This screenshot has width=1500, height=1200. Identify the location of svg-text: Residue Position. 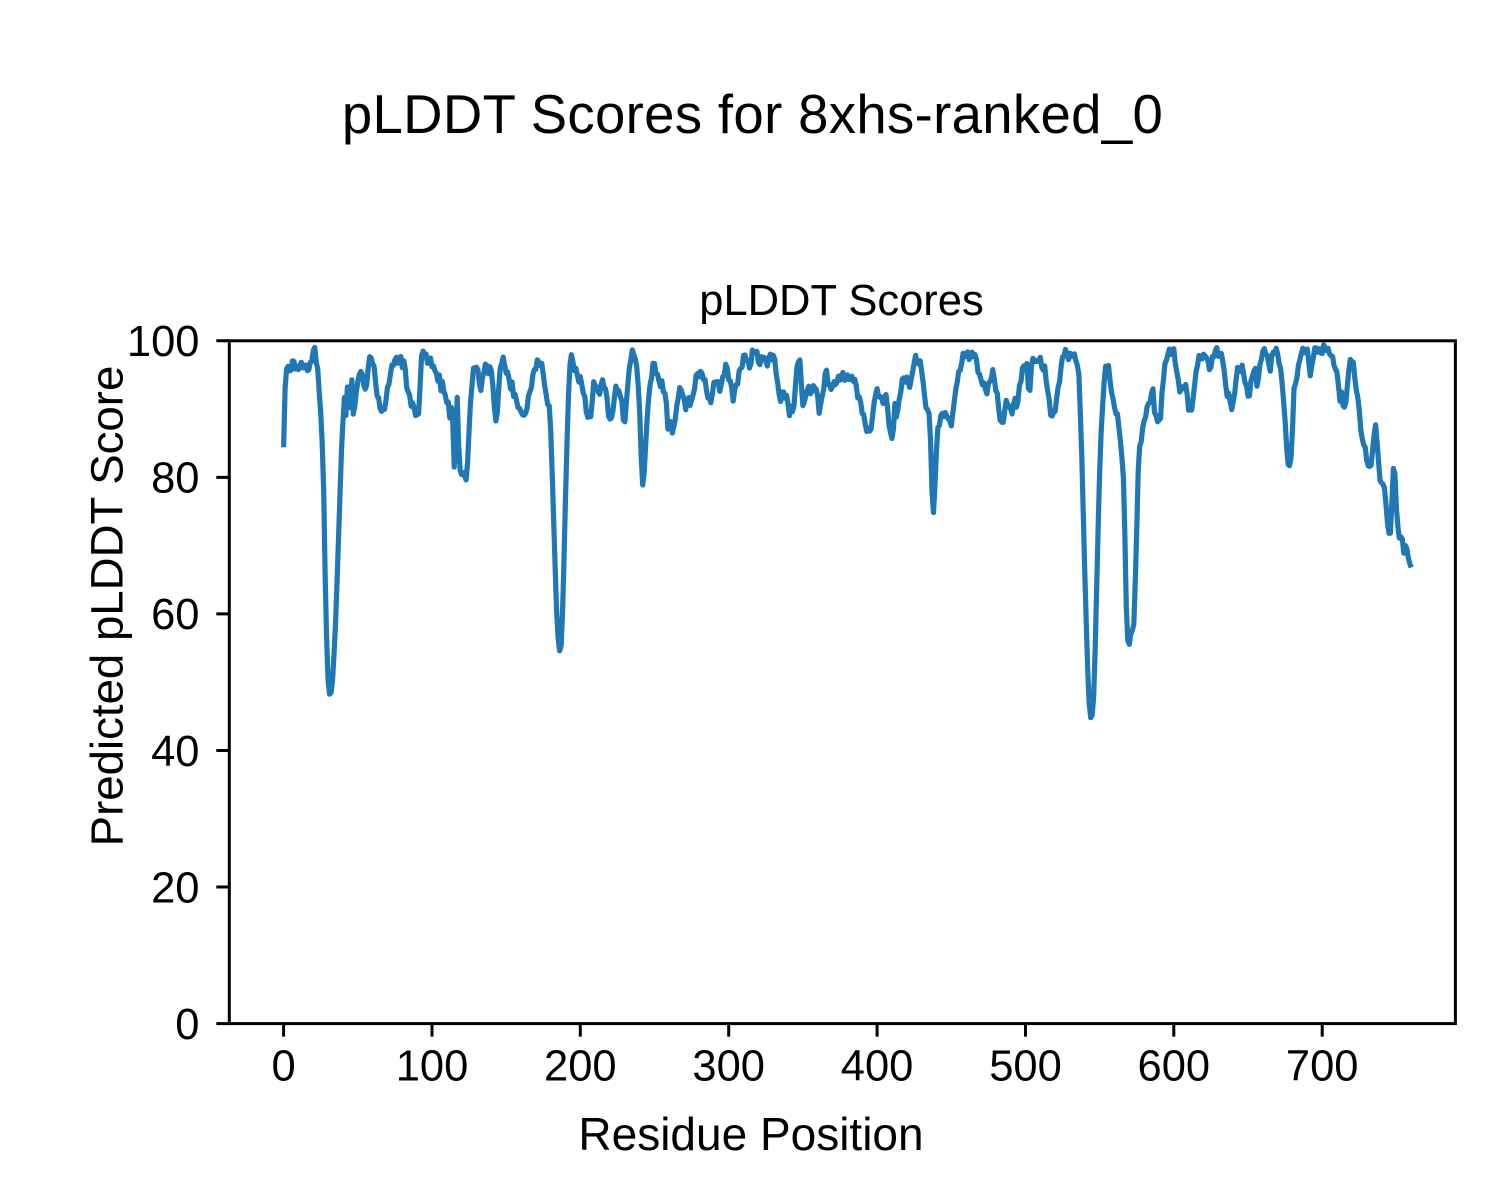
(750, 1134).